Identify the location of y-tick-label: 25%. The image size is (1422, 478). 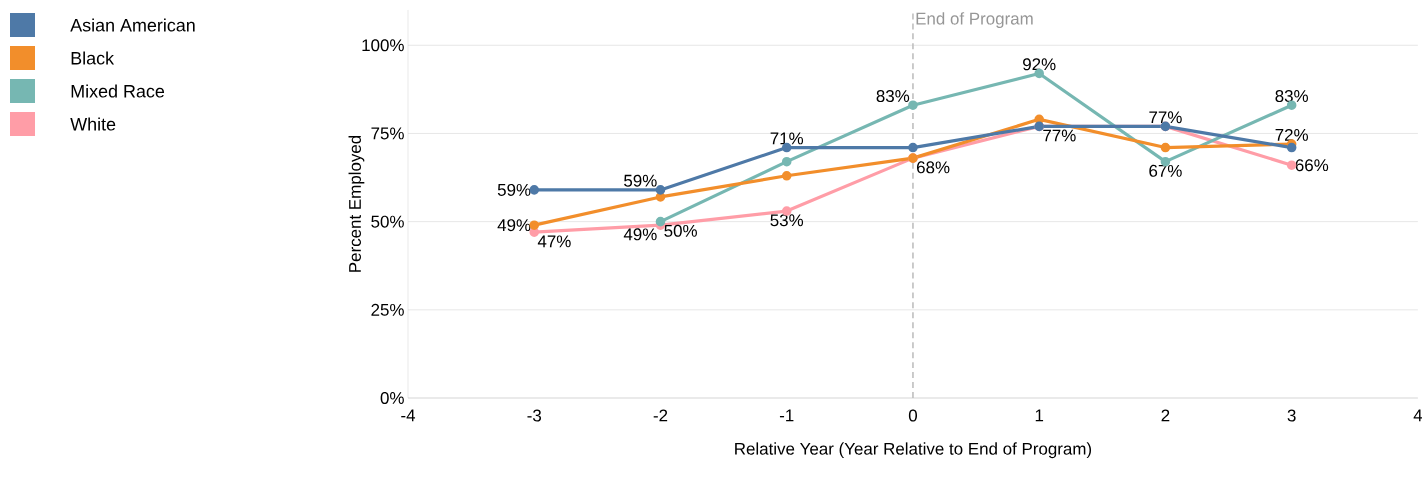
(387, 309).